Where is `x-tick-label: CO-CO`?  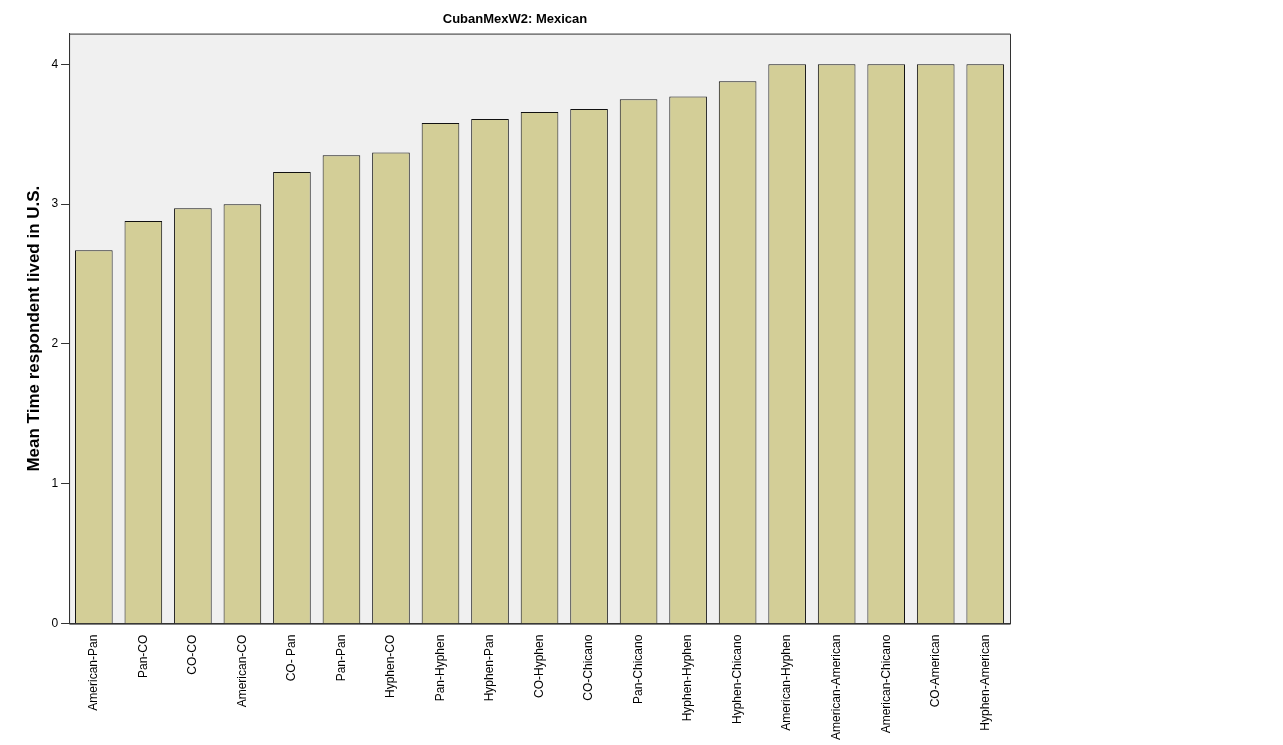 x-tick-label: CO-CO is located at coordinates (192, 654).